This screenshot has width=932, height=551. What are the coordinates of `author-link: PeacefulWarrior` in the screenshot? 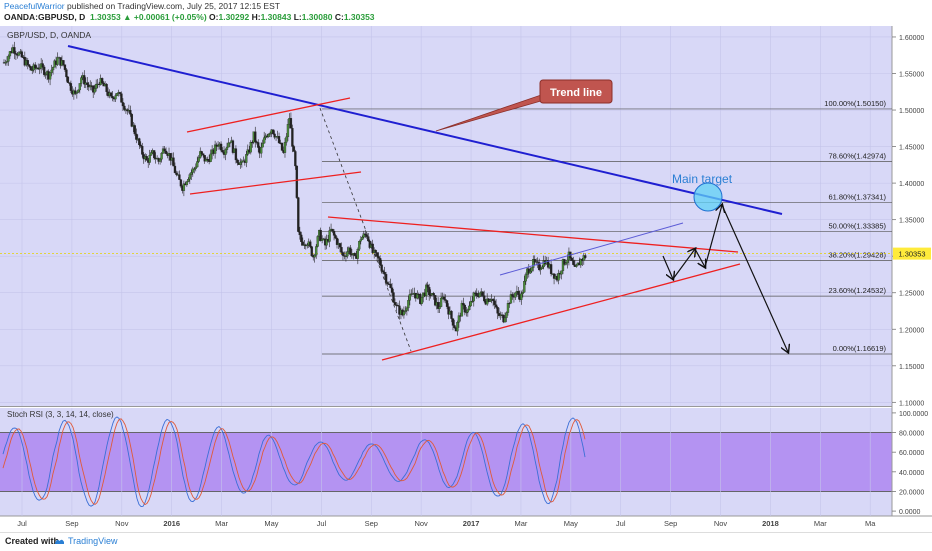 It's located at (34, 6).